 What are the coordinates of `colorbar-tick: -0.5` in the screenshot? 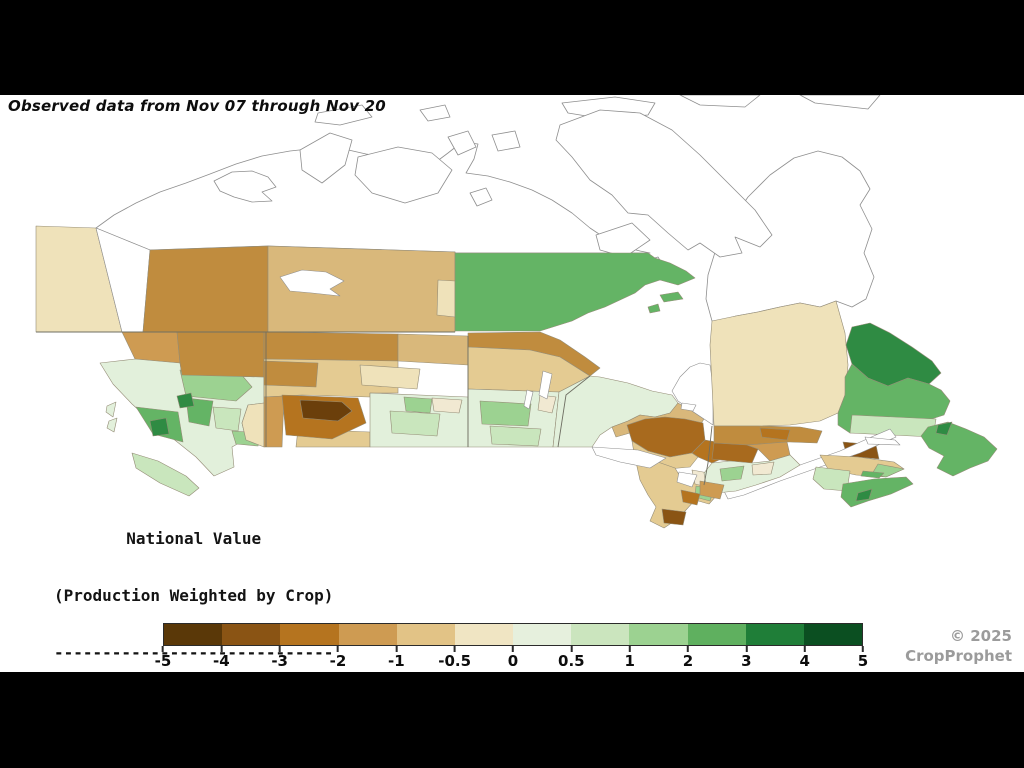 It's located at (454, 658).